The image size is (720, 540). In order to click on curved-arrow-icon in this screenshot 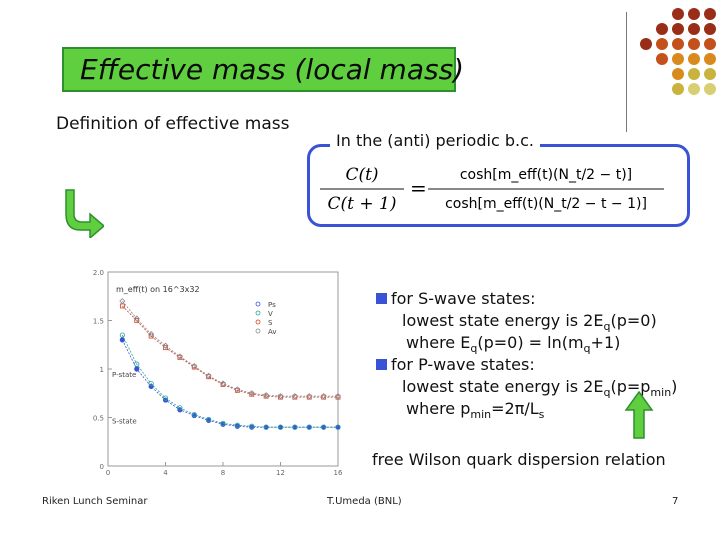, I will do `click(84, 213)`.